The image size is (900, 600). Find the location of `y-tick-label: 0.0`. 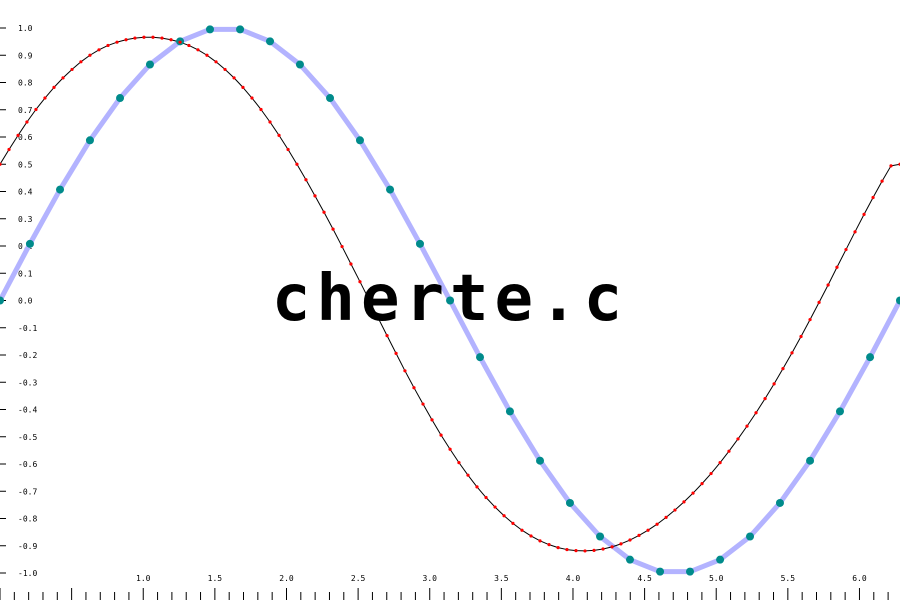

y-tick-label: 0.0 is located at coordinates (25, 301).